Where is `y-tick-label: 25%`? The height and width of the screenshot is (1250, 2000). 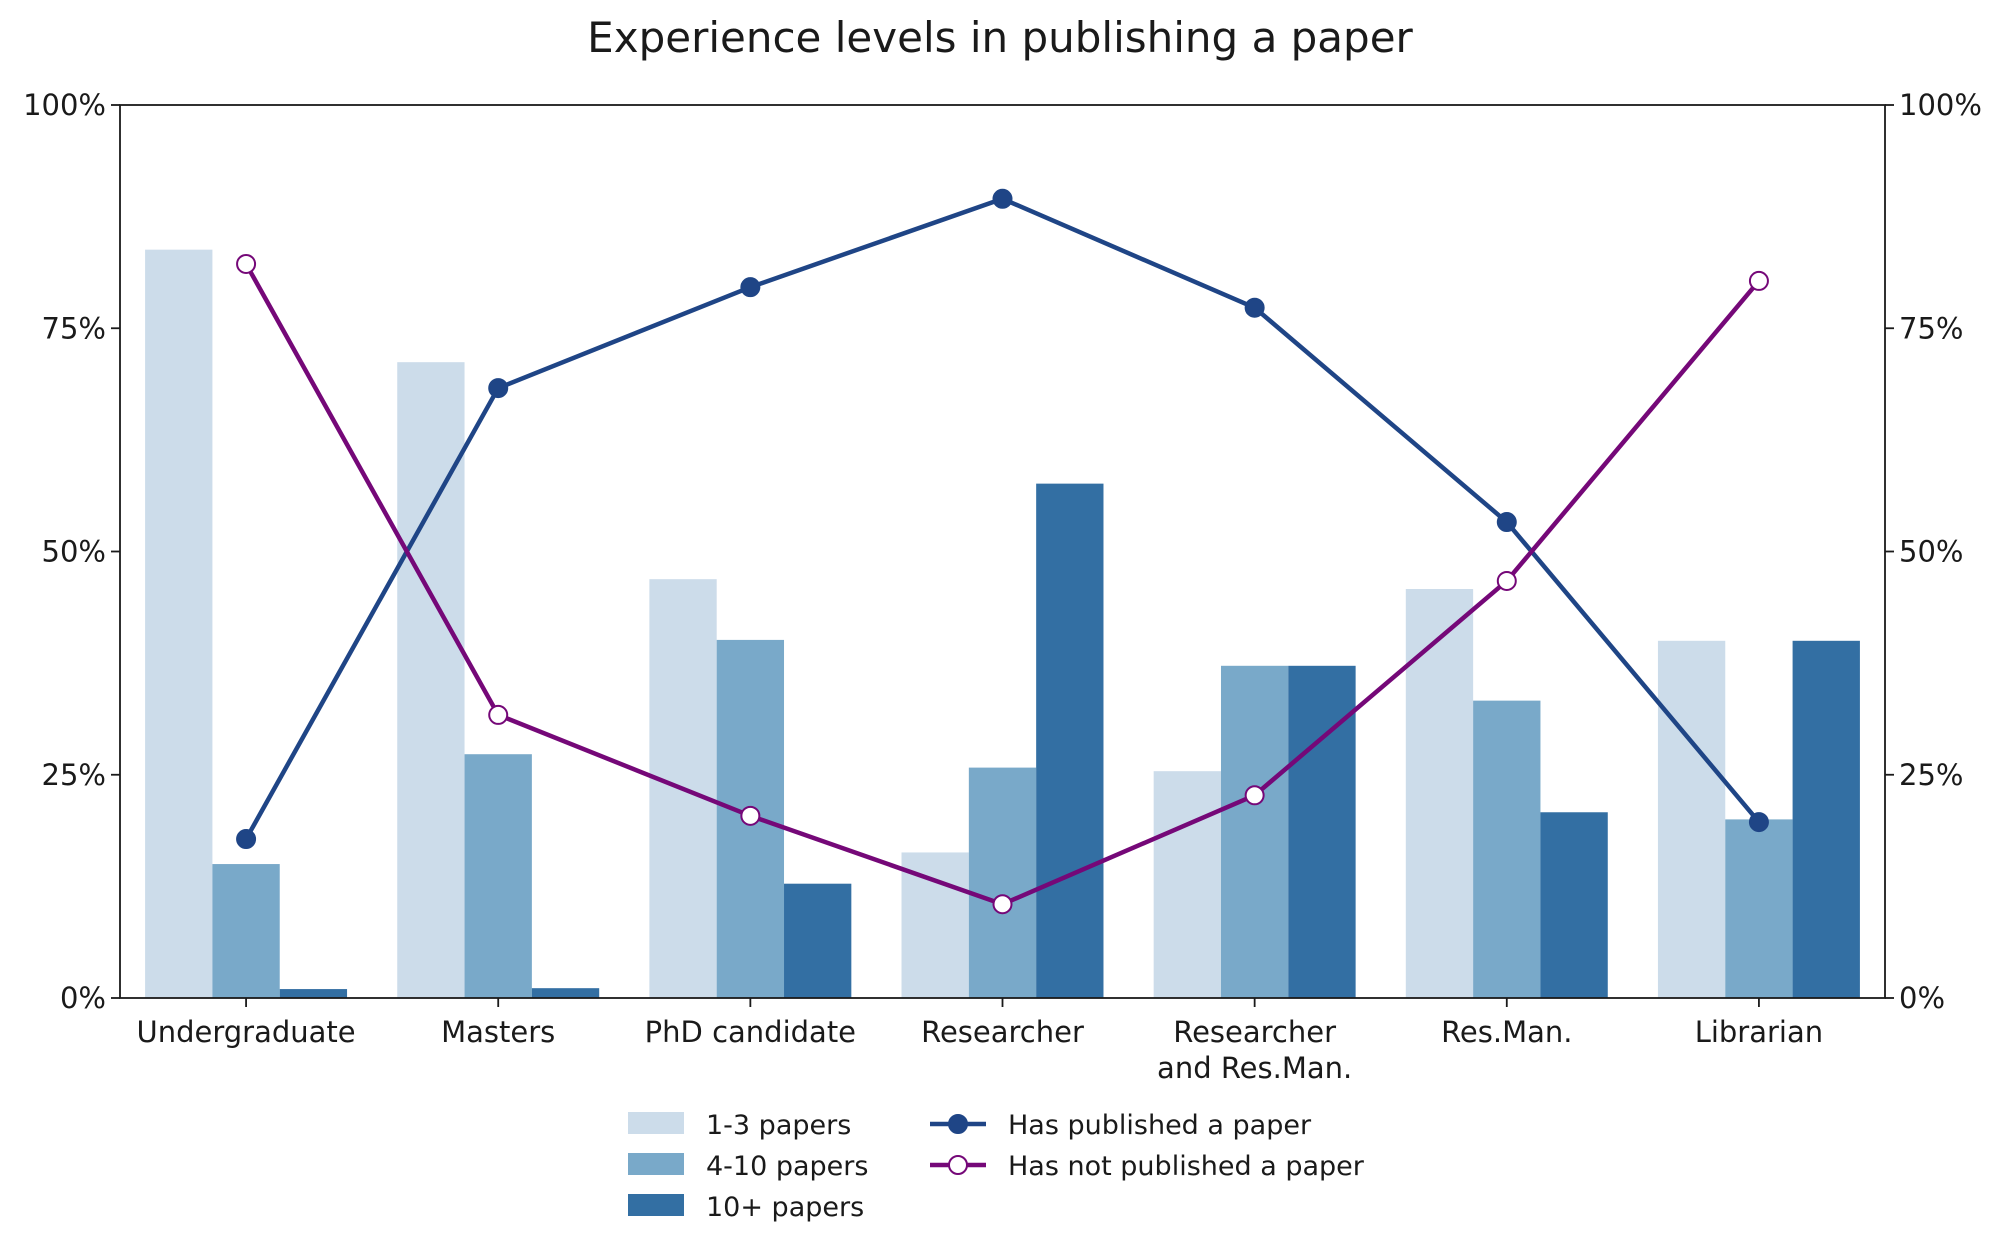 y-tick-label: 25% is located at coordinates (74, 775).